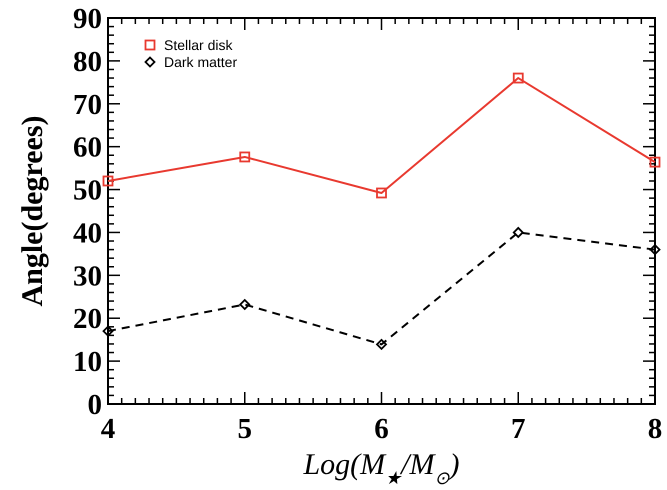  I want to click on x-tick-label: 7, so click(518, 429).